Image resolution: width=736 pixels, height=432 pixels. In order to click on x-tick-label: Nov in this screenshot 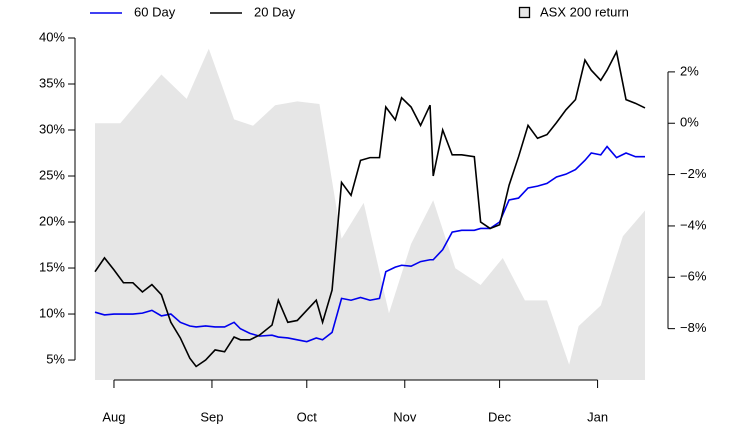, I will do `click(405, 416)`.